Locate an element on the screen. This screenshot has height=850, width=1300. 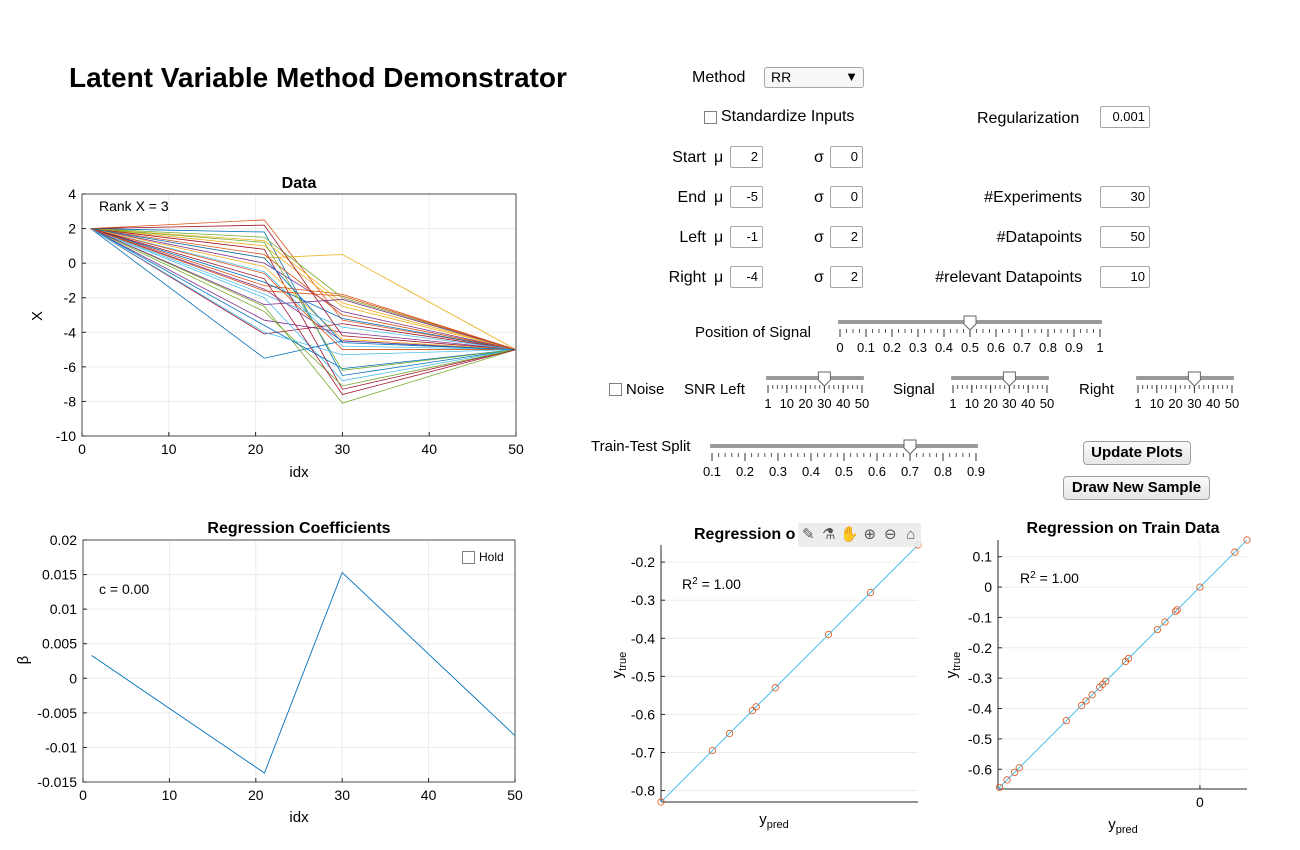
start-mu-label: μ is located at coordinates (719, 157).